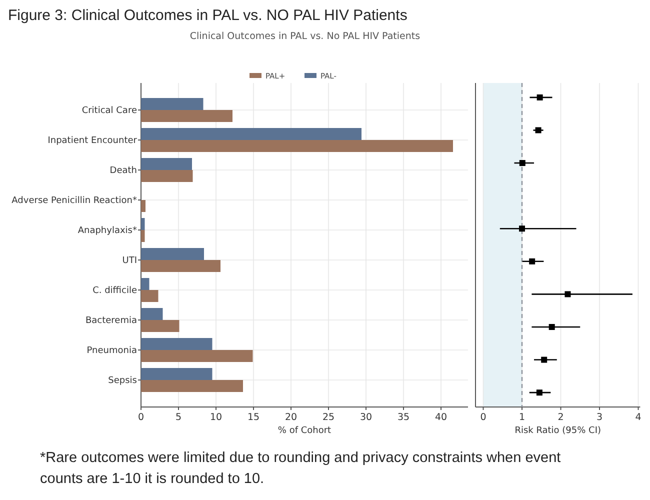  Describe the element at coordinates (208, 15) in the screenshot. I see `chart-title: Figure 3: Clinical Outcomes in PAL vs. NO PAL HIV Patients` at that location.